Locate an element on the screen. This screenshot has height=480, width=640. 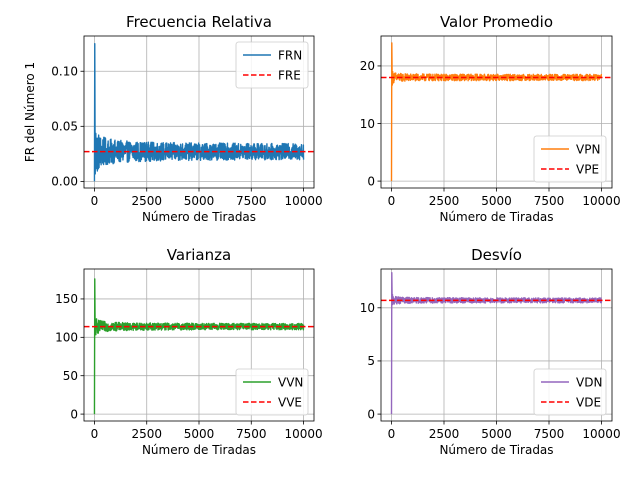
legend: FRN FRE is located at coordinates (272, 65).